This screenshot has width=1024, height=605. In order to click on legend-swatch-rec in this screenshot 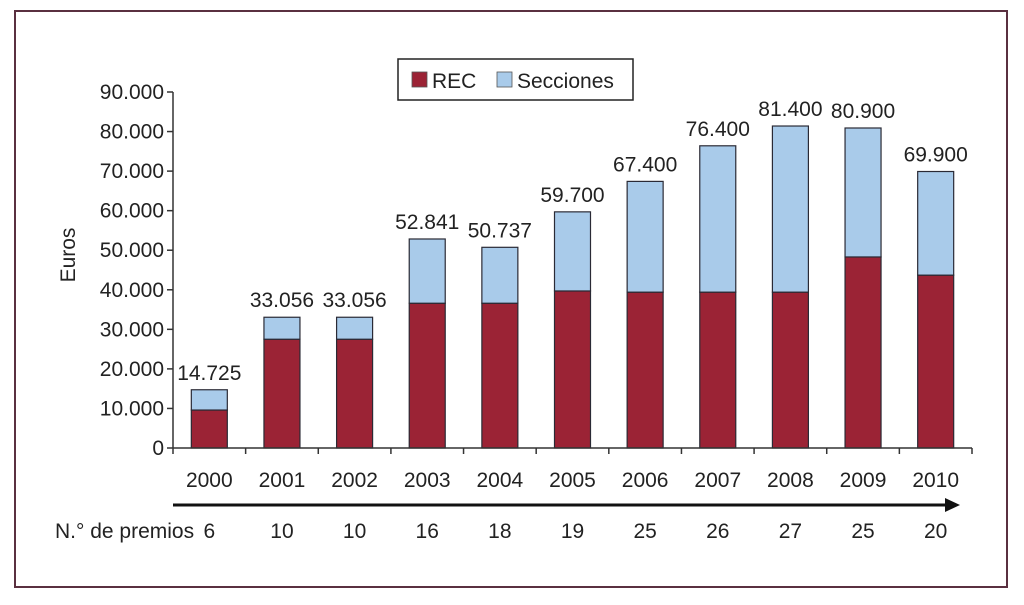, I will do `click(419, 79)`.